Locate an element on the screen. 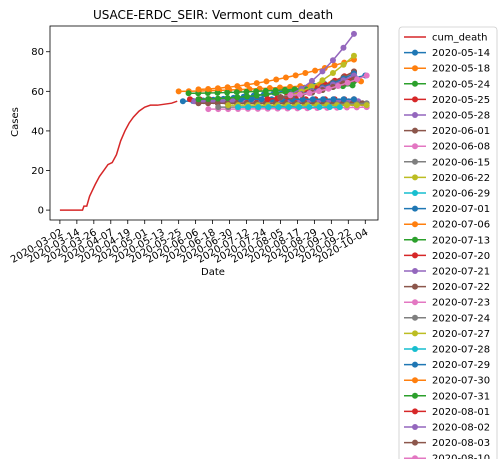 Image resolution: width=503 pixels, height=459 pixels. y-tick-label: 60 is located at coordinates (37, 92).